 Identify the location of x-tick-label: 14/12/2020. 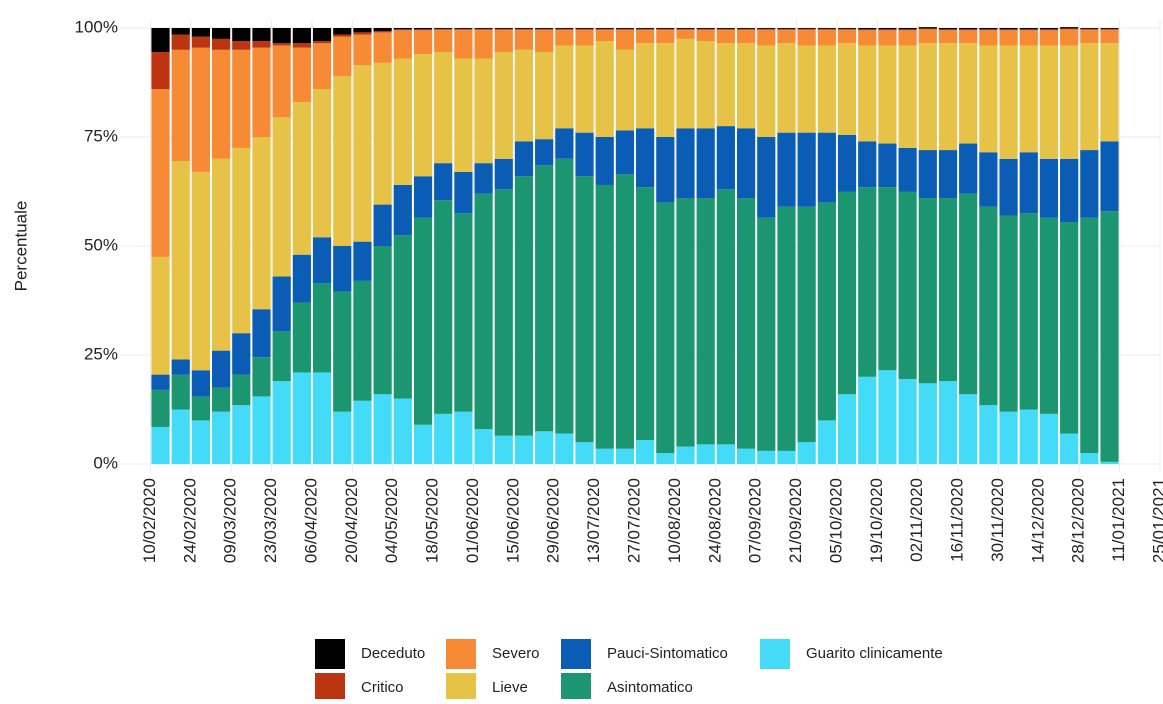
(1037, 520).